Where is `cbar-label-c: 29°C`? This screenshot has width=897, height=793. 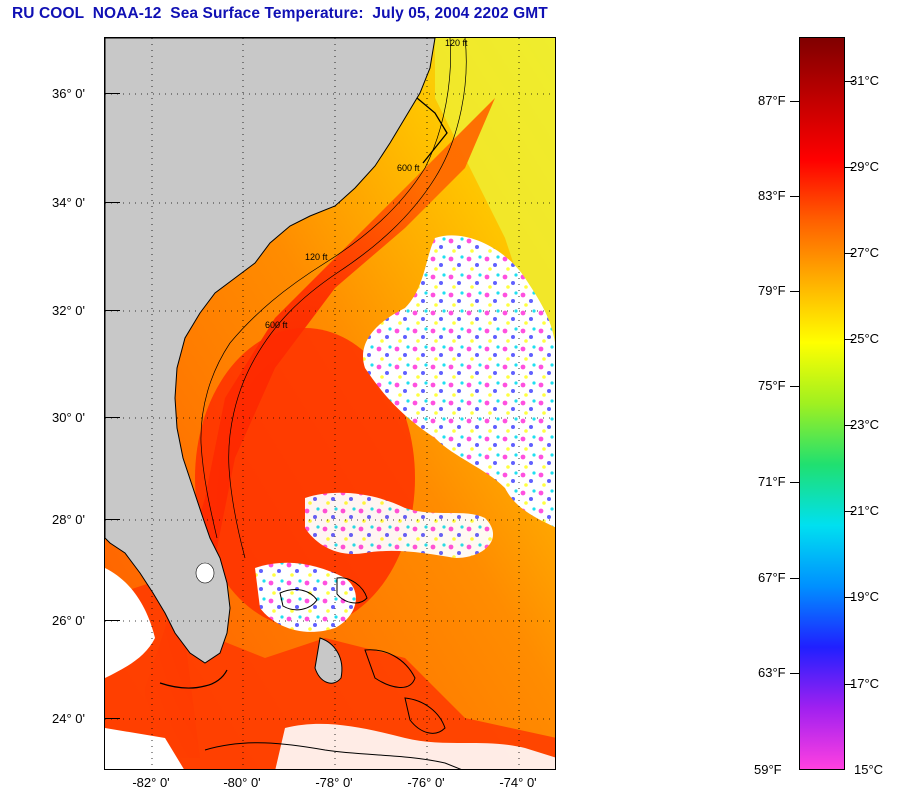 cbar-label-c: 29°C is located at coordinates (865, 166).